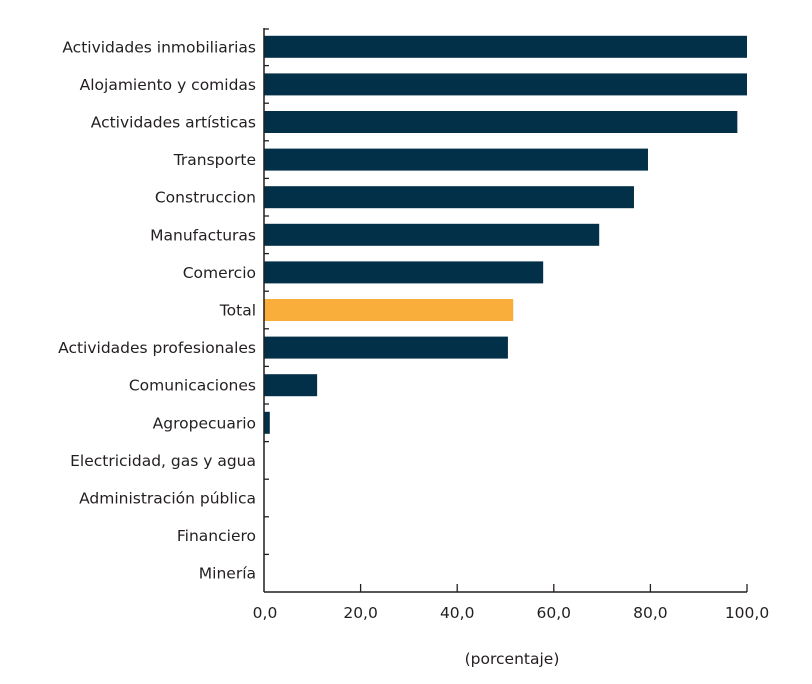 The width and height of the screenshot is (812, 684). I want to click on category-label-financiero: Financiero, so click(216, 536).